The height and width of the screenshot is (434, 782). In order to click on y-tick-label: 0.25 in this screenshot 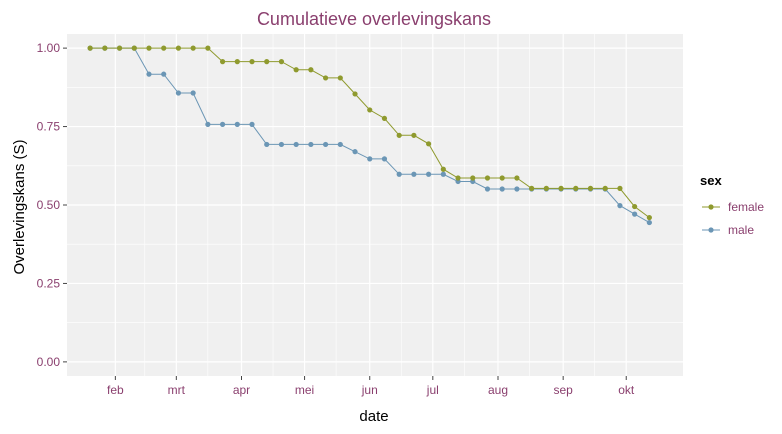, I will do `click(49, 283)`.